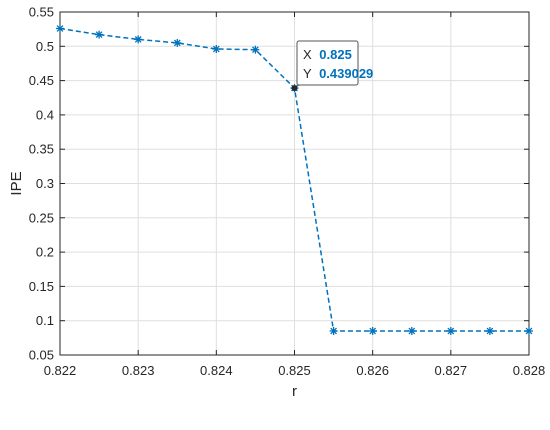 The height and width of the screenshot is (430, 550). Describe the element at coordinates (451, 370) in the screenshot. I see `x-tick-label: 0.827` at that location.